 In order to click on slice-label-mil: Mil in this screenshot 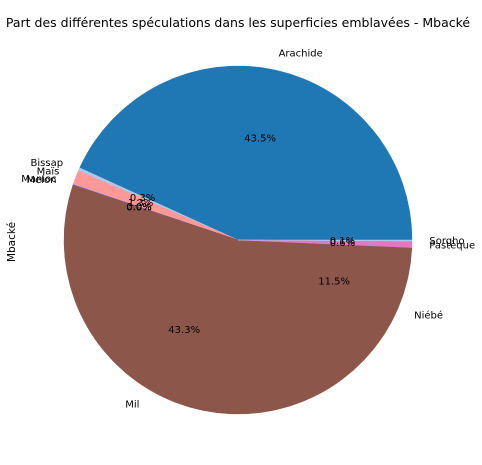, I will do `click(132, 405)`.